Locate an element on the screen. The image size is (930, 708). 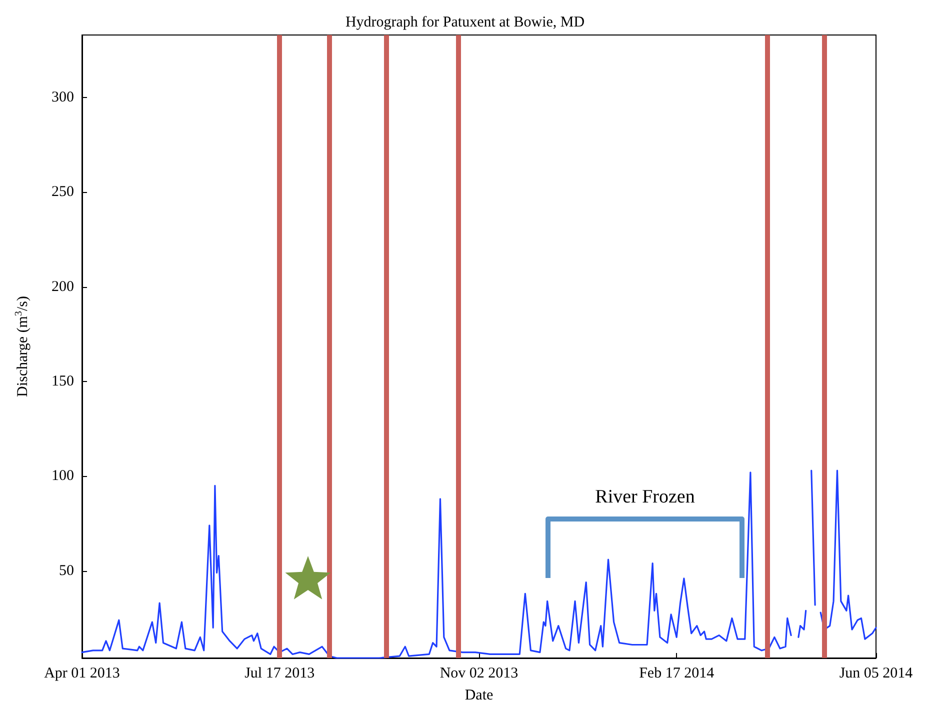
x-tick-label: Jun 05 2014 is located at coordinates (876, 674).